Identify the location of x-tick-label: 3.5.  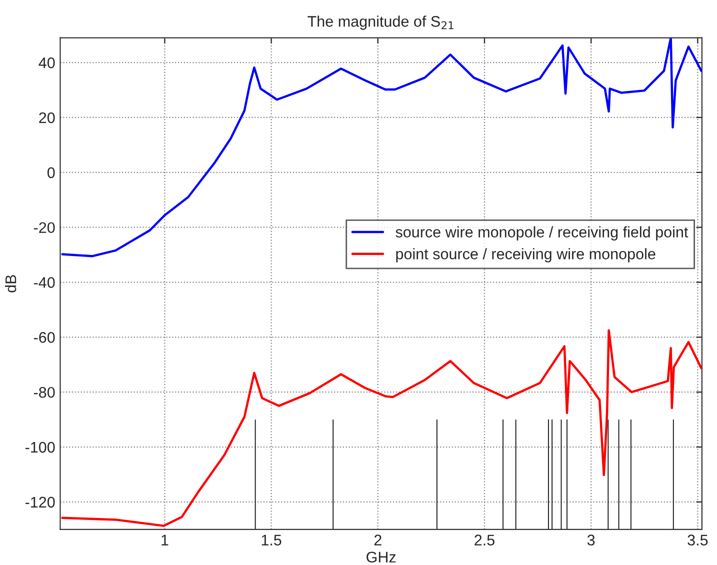
(698, 540).